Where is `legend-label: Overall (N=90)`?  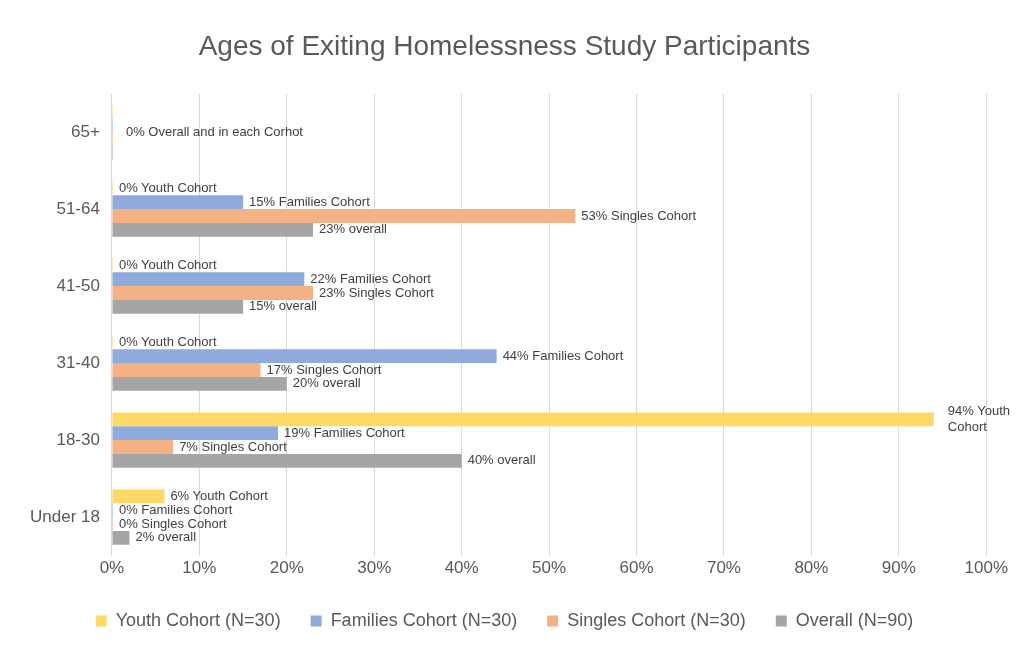
legend-label: Overall (N=90) is located at coordinates (854, 619).